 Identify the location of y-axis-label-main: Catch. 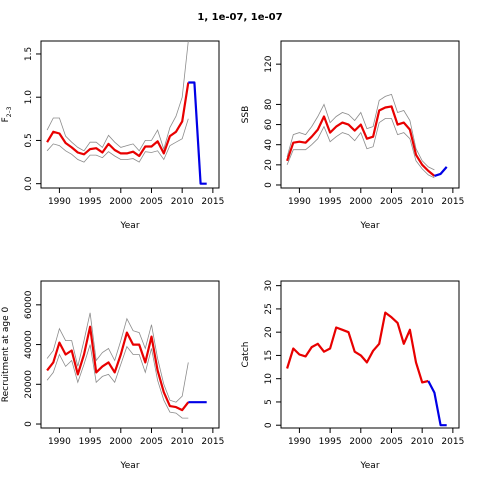
(246, 355).